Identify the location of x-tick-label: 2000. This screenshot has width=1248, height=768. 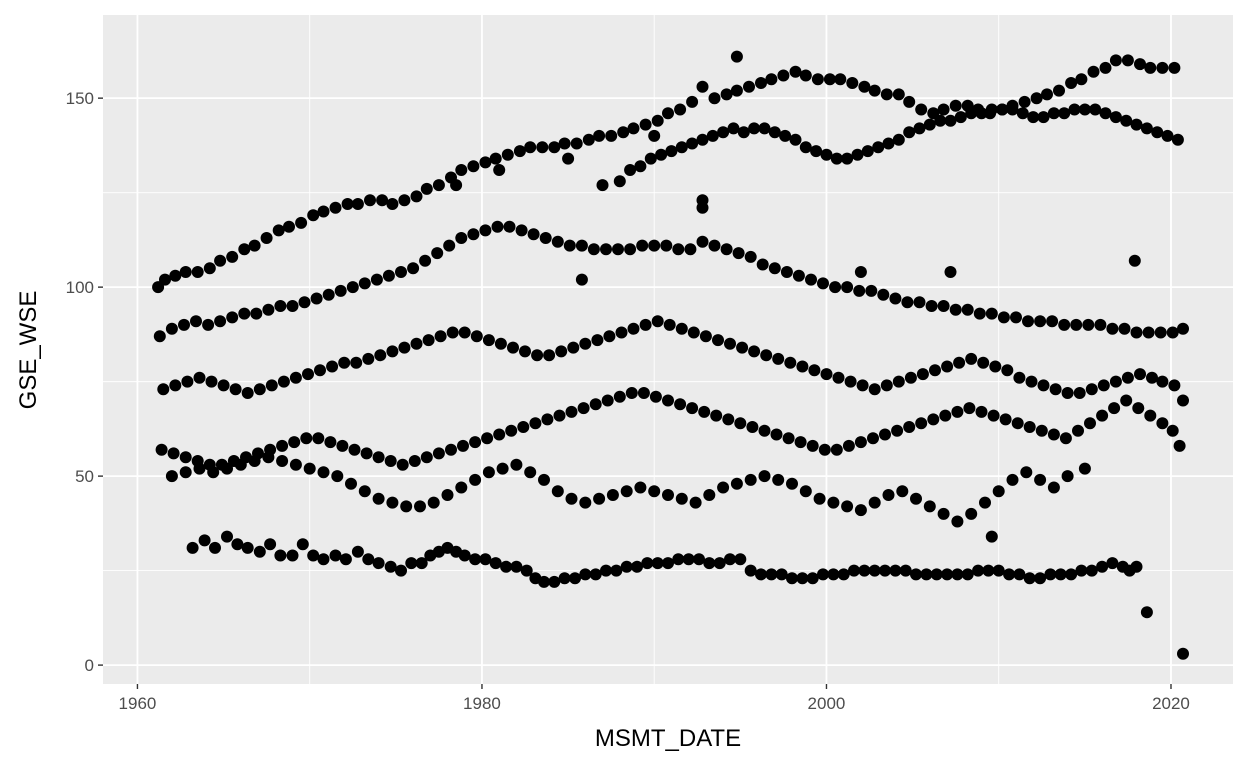
(827, 703).